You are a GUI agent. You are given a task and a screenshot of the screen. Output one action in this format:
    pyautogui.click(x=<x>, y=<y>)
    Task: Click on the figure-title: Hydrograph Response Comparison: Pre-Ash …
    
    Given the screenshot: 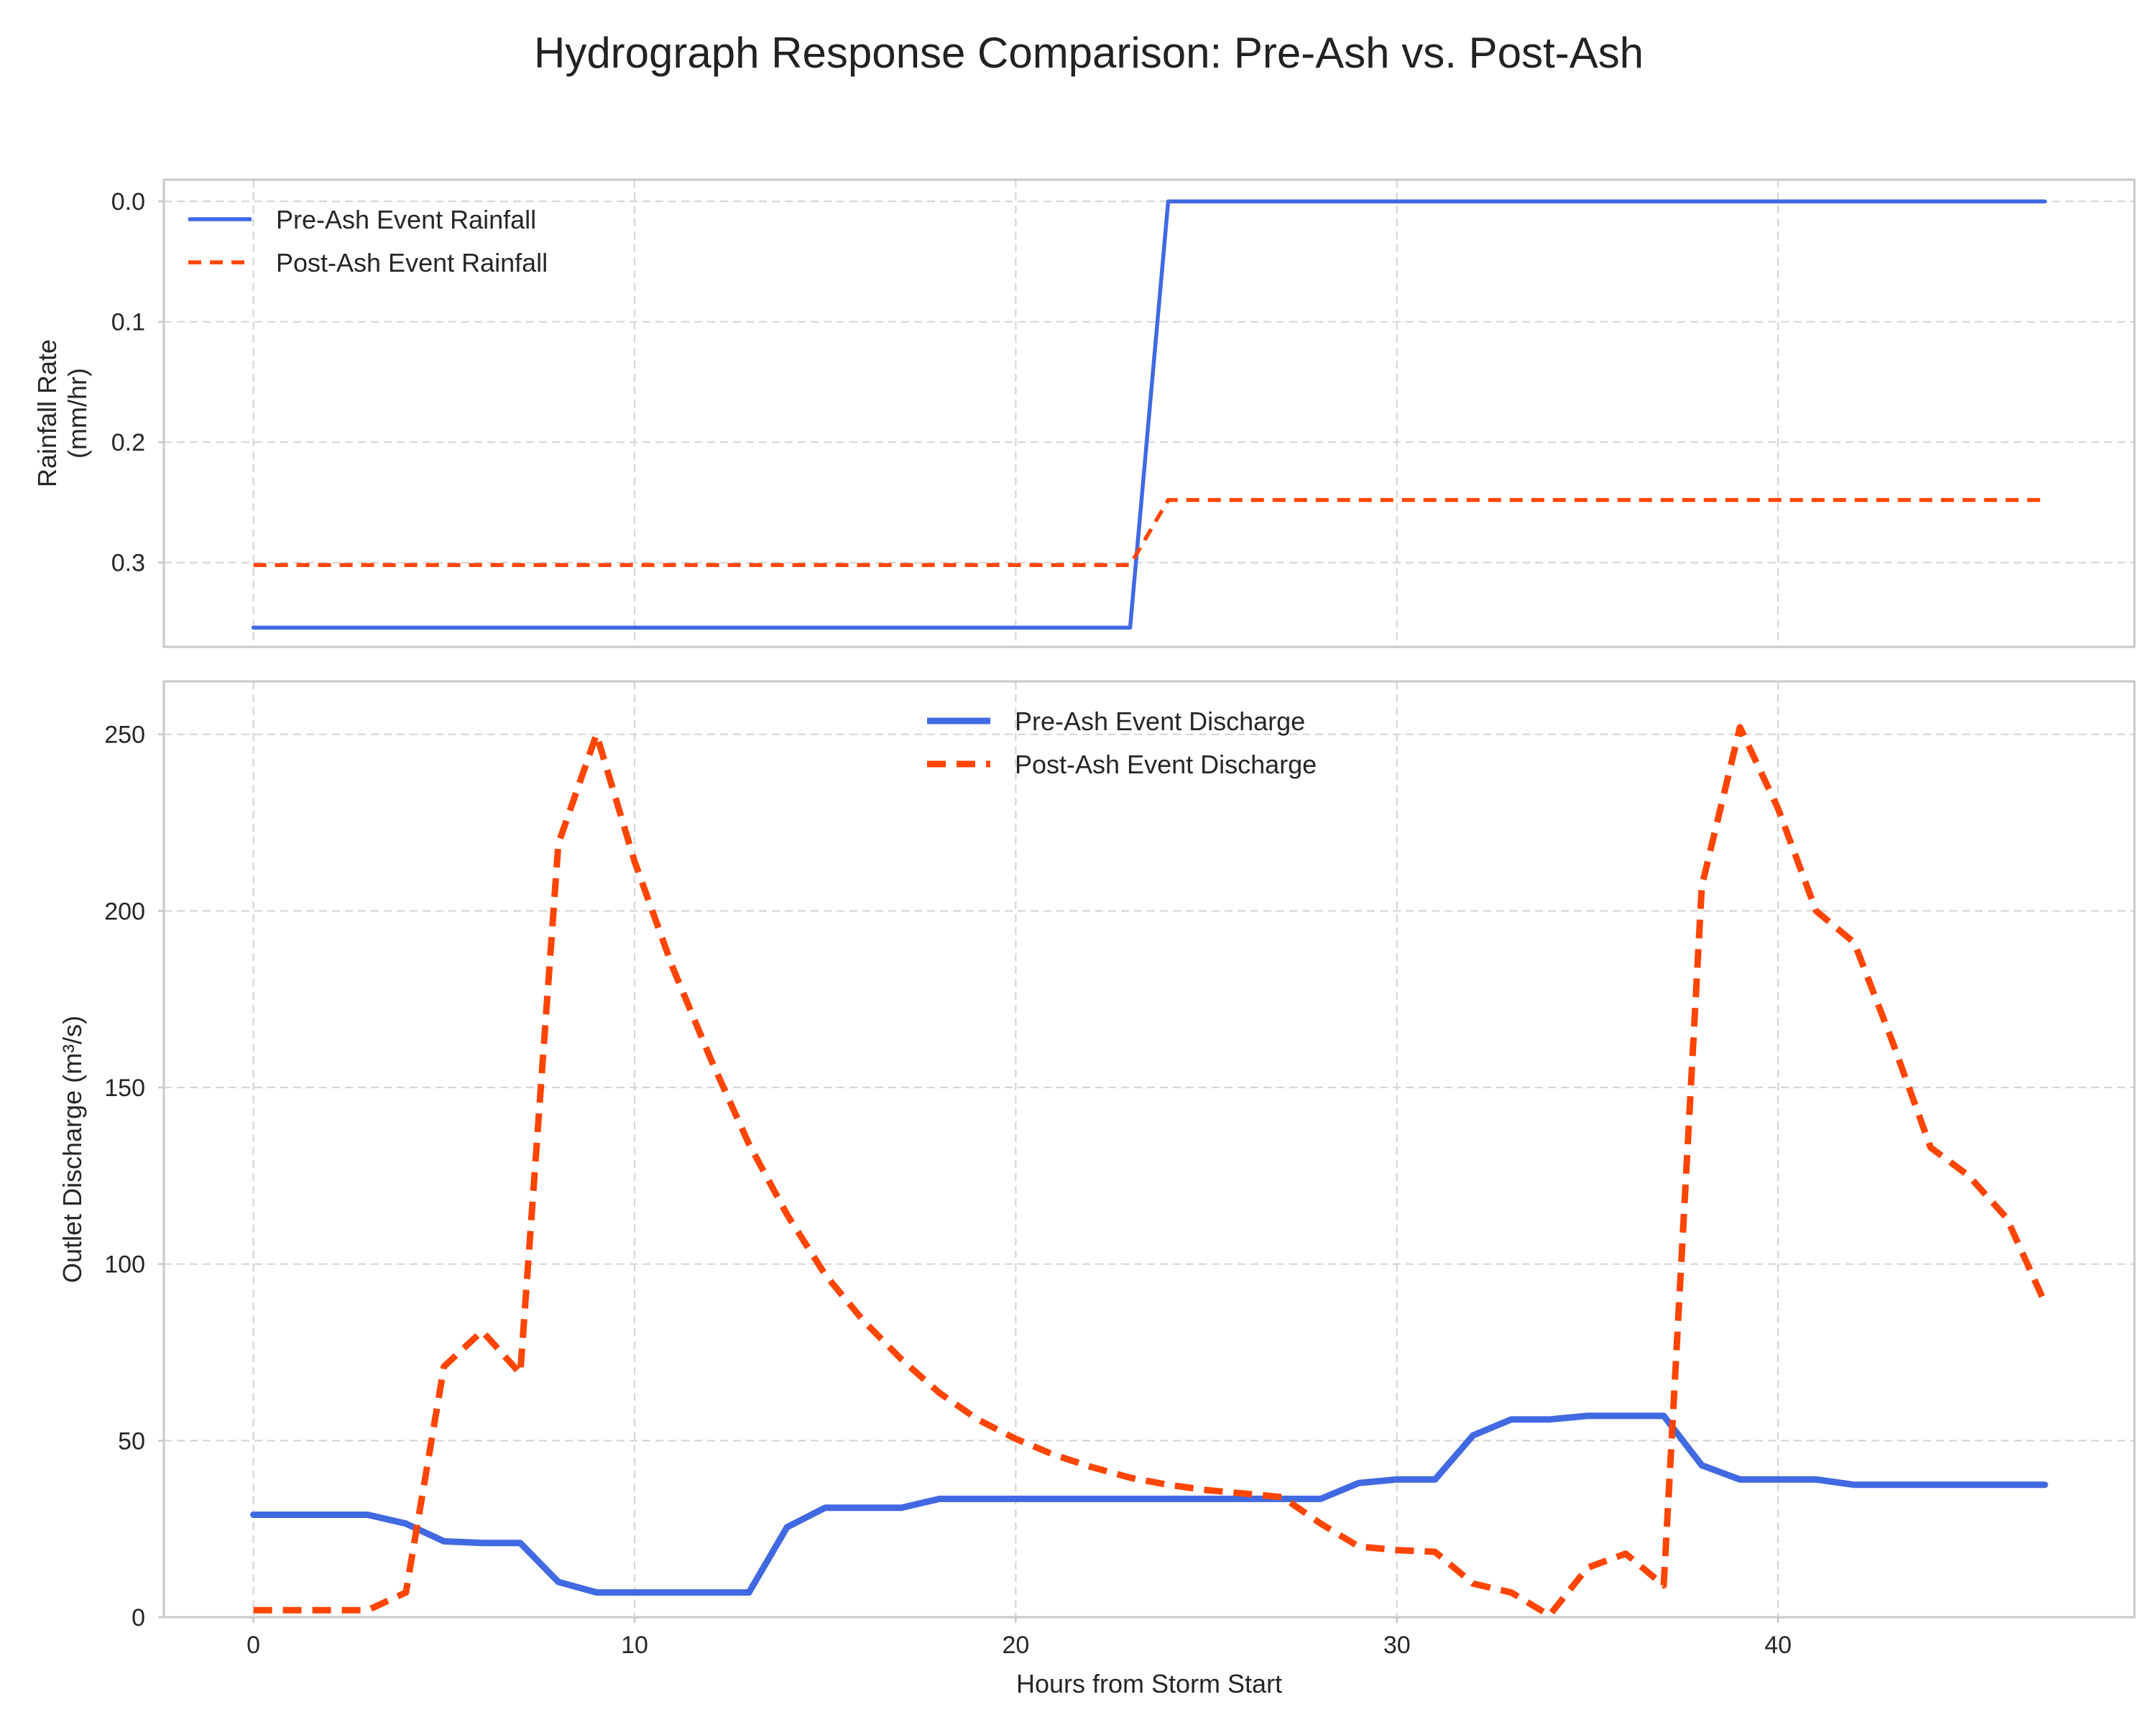 What is the action you would take?
    pyautogui.click(x=1089, y=53)
    